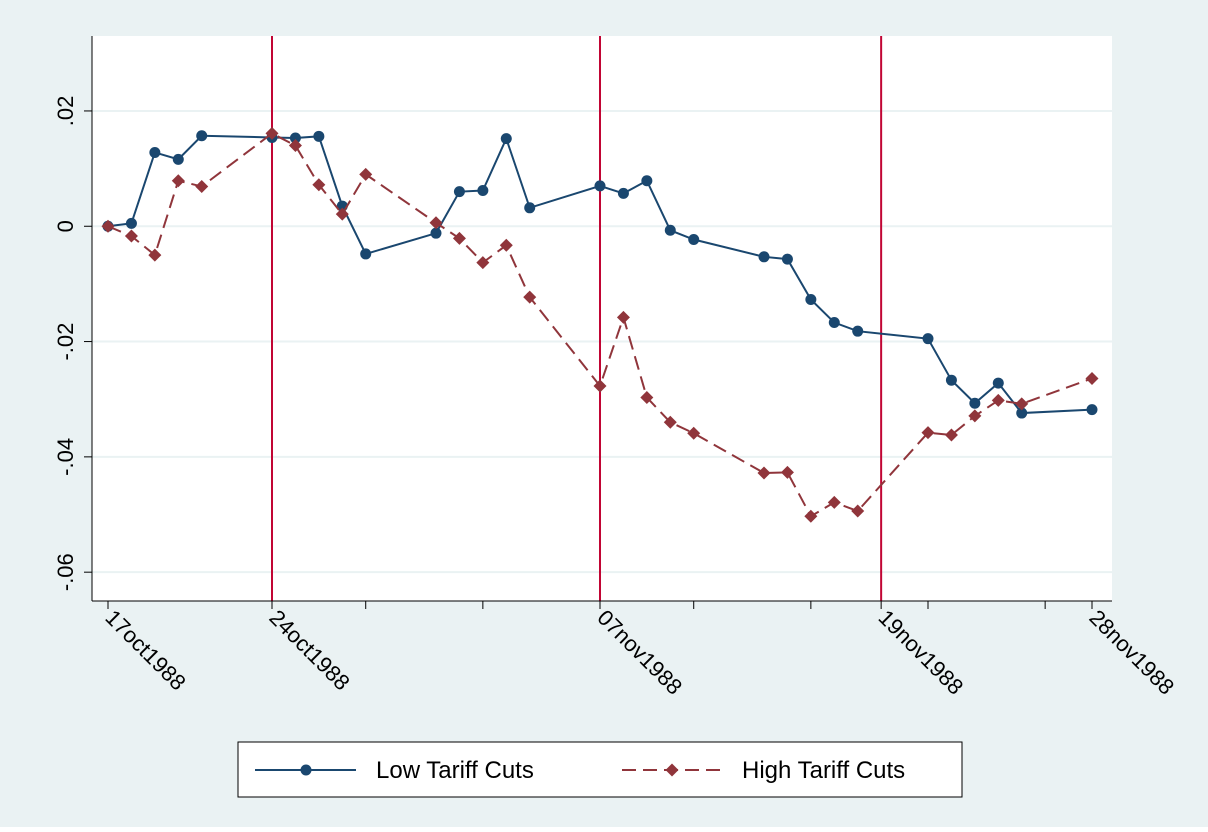 The height and width of the screenshot is (832, 1208). Describe the element at coordinates (65, 111) in the screenshot. I see `y-tick-label-4: .02` at that location.